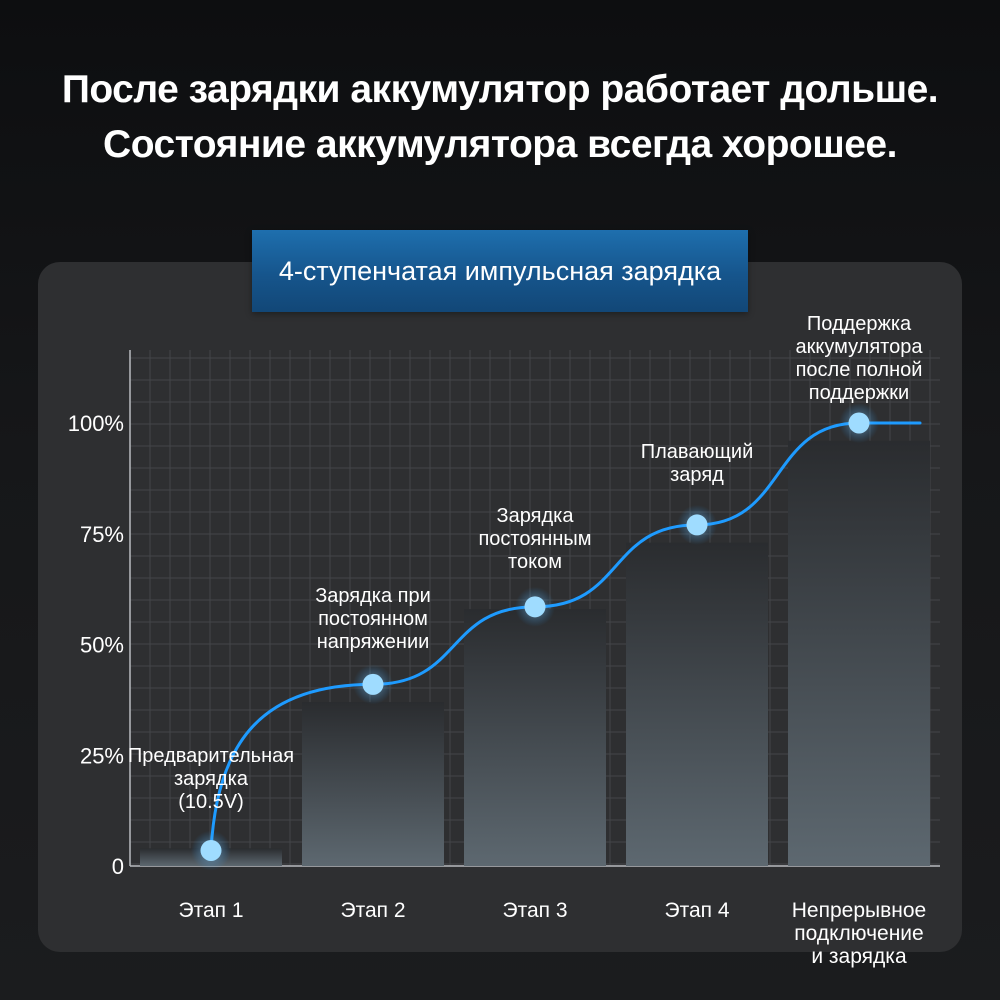  What do you see at coordinates (696, 910) in the screenshot?
I see `x-tick-label: Этап 4` at bounding box center [696, 910].